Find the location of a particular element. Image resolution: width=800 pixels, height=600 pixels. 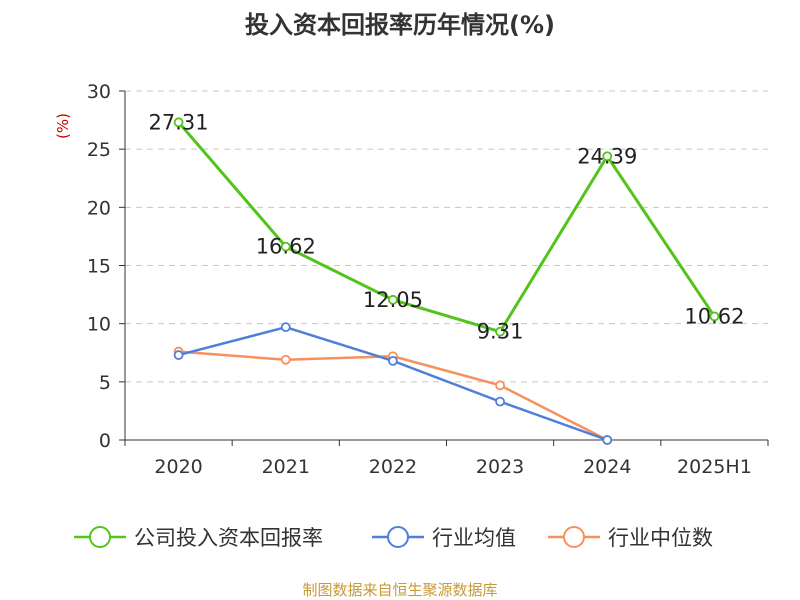

legend-label: 行业均值 is located at coordinates (474, 538).